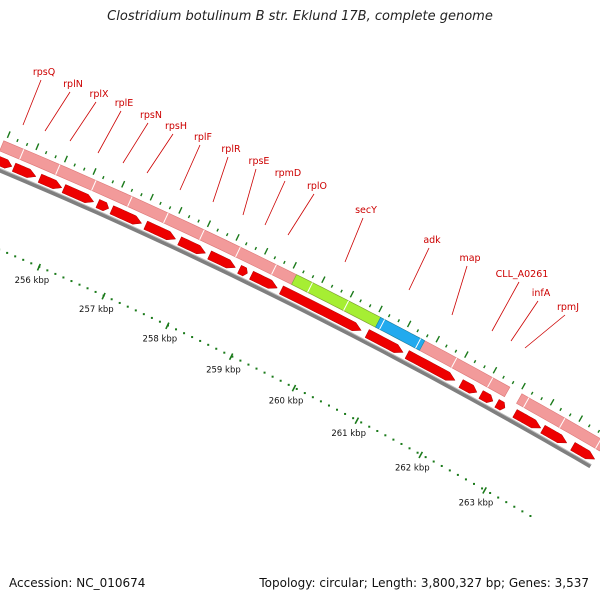  I want to click on gene-label-infa: infA, so click(541, 293).